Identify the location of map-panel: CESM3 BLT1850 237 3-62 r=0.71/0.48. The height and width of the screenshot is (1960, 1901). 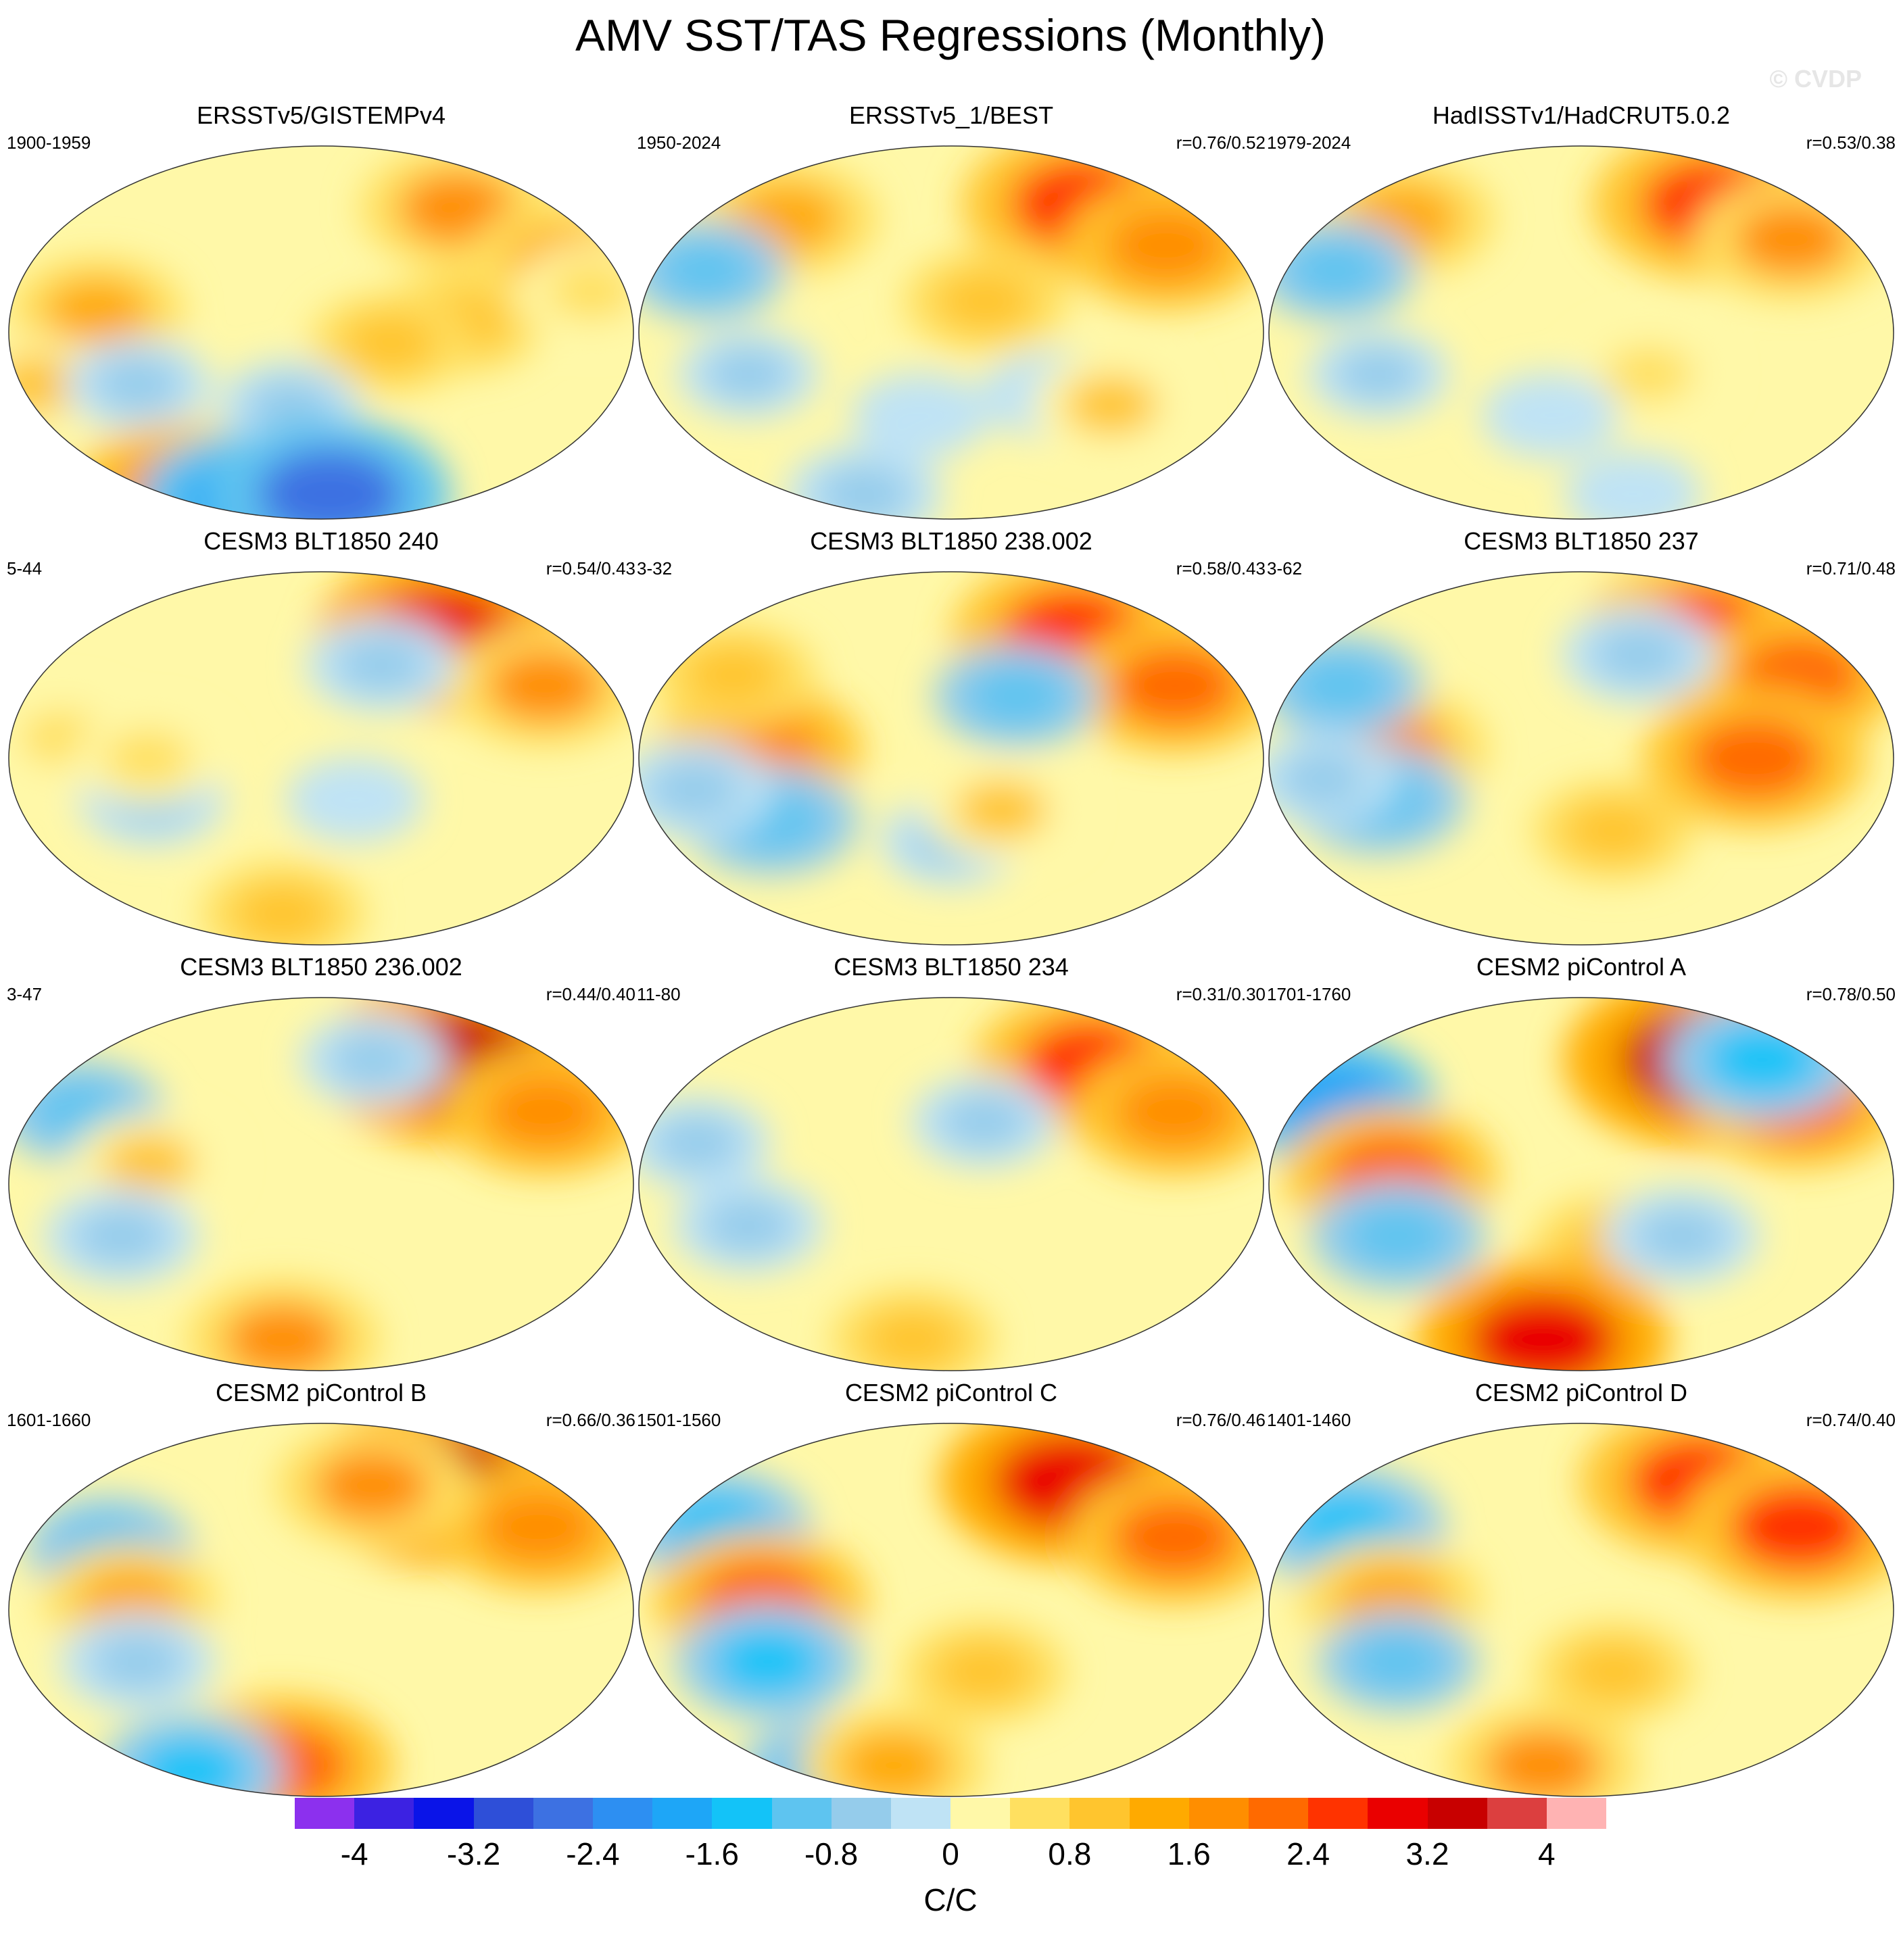
(1581, 736).